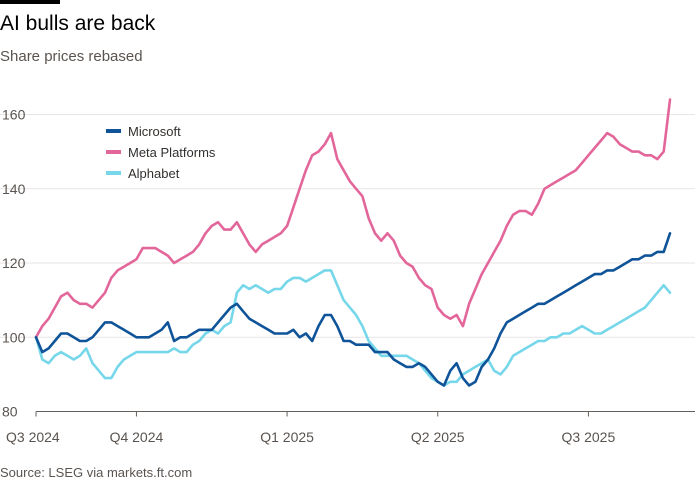 Image resolution: width=700 pixels, height=500 pixels. Describe the element at coordinates (10, 412) in the screenshot. I see `y-tick-label: 80` at that location.